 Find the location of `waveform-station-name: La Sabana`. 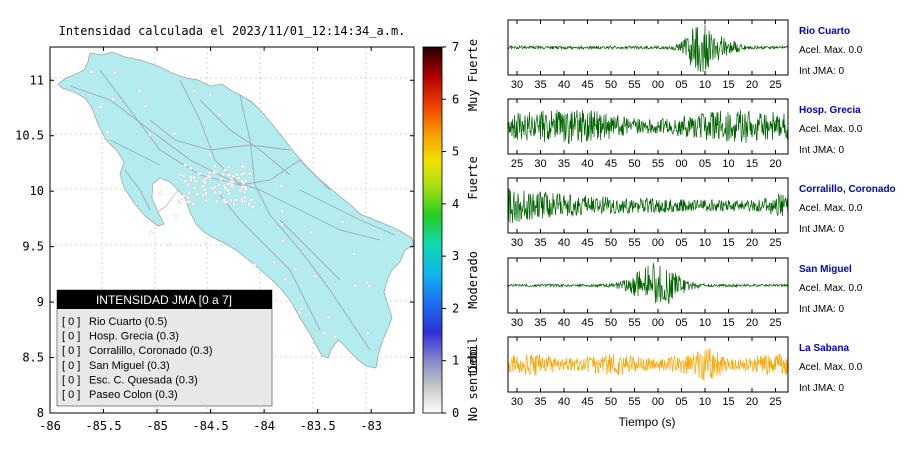

waveform-station-name: La Sabana is located at coordinates (824, 348).